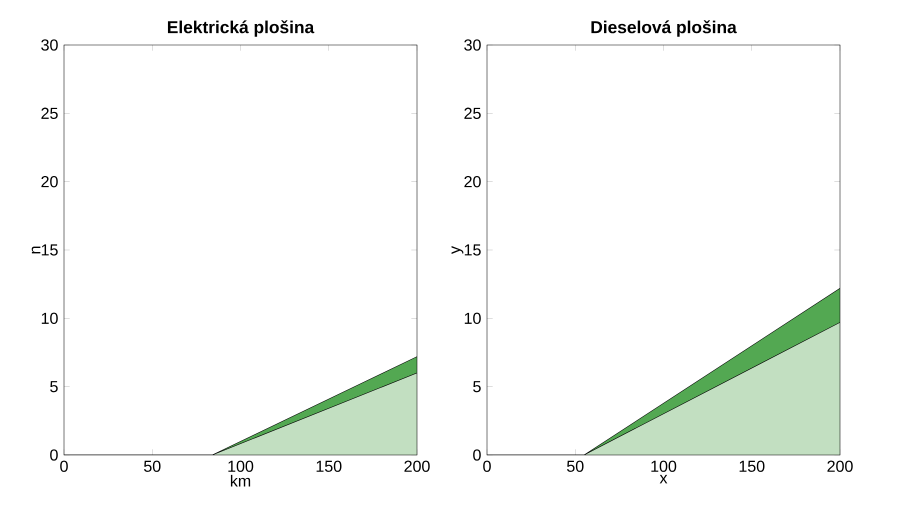 The height and width of the screenshot is (519, 903). I want to click on y-axis-title: n, so click(36, 250).